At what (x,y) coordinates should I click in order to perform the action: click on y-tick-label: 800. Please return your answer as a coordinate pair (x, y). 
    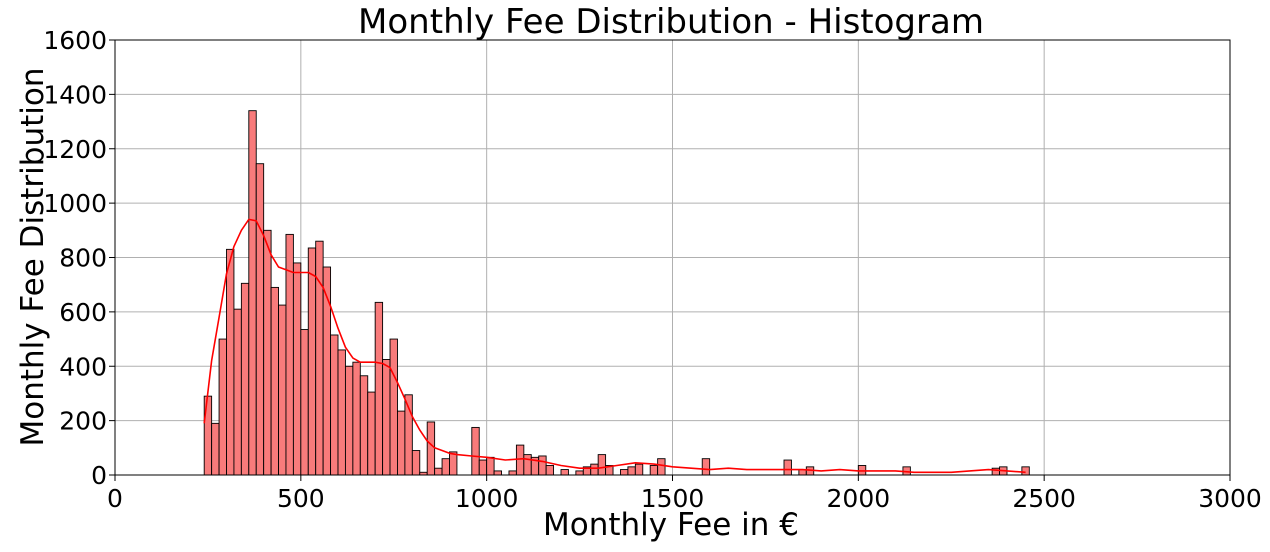
    Looking at the image, I should click on (83, 258).